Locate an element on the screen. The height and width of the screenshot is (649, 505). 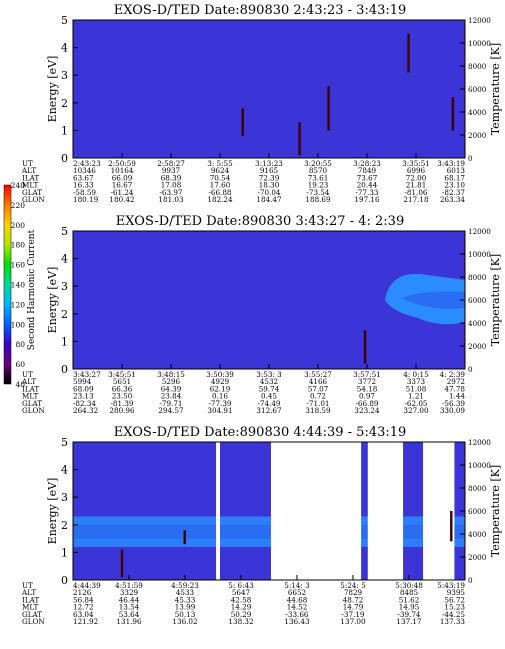
colorbar-gradient is located at coordinates (7, 284).